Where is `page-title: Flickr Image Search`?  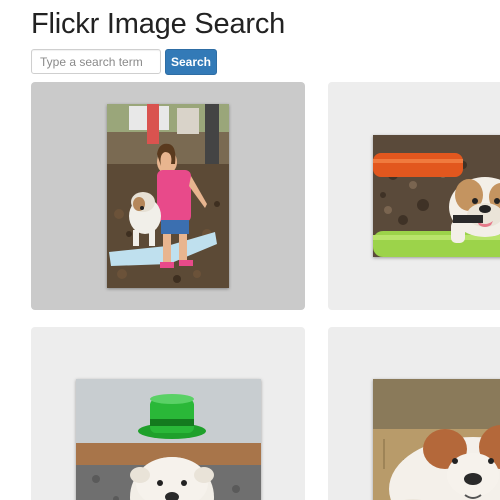 page-title: Flickr Image Search is located at coordinates (158, 24).